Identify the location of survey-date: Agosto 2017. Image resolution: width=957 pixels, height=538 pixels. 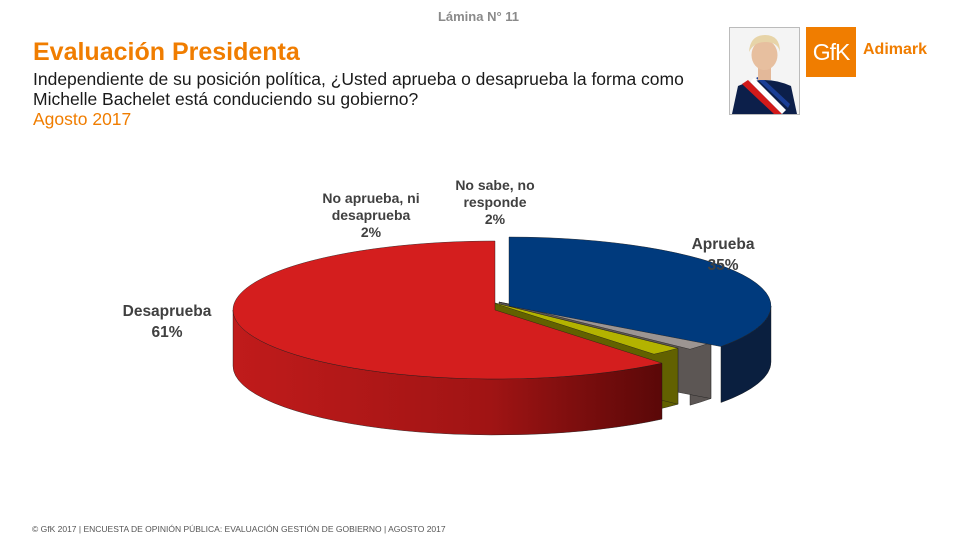
(82, 119).